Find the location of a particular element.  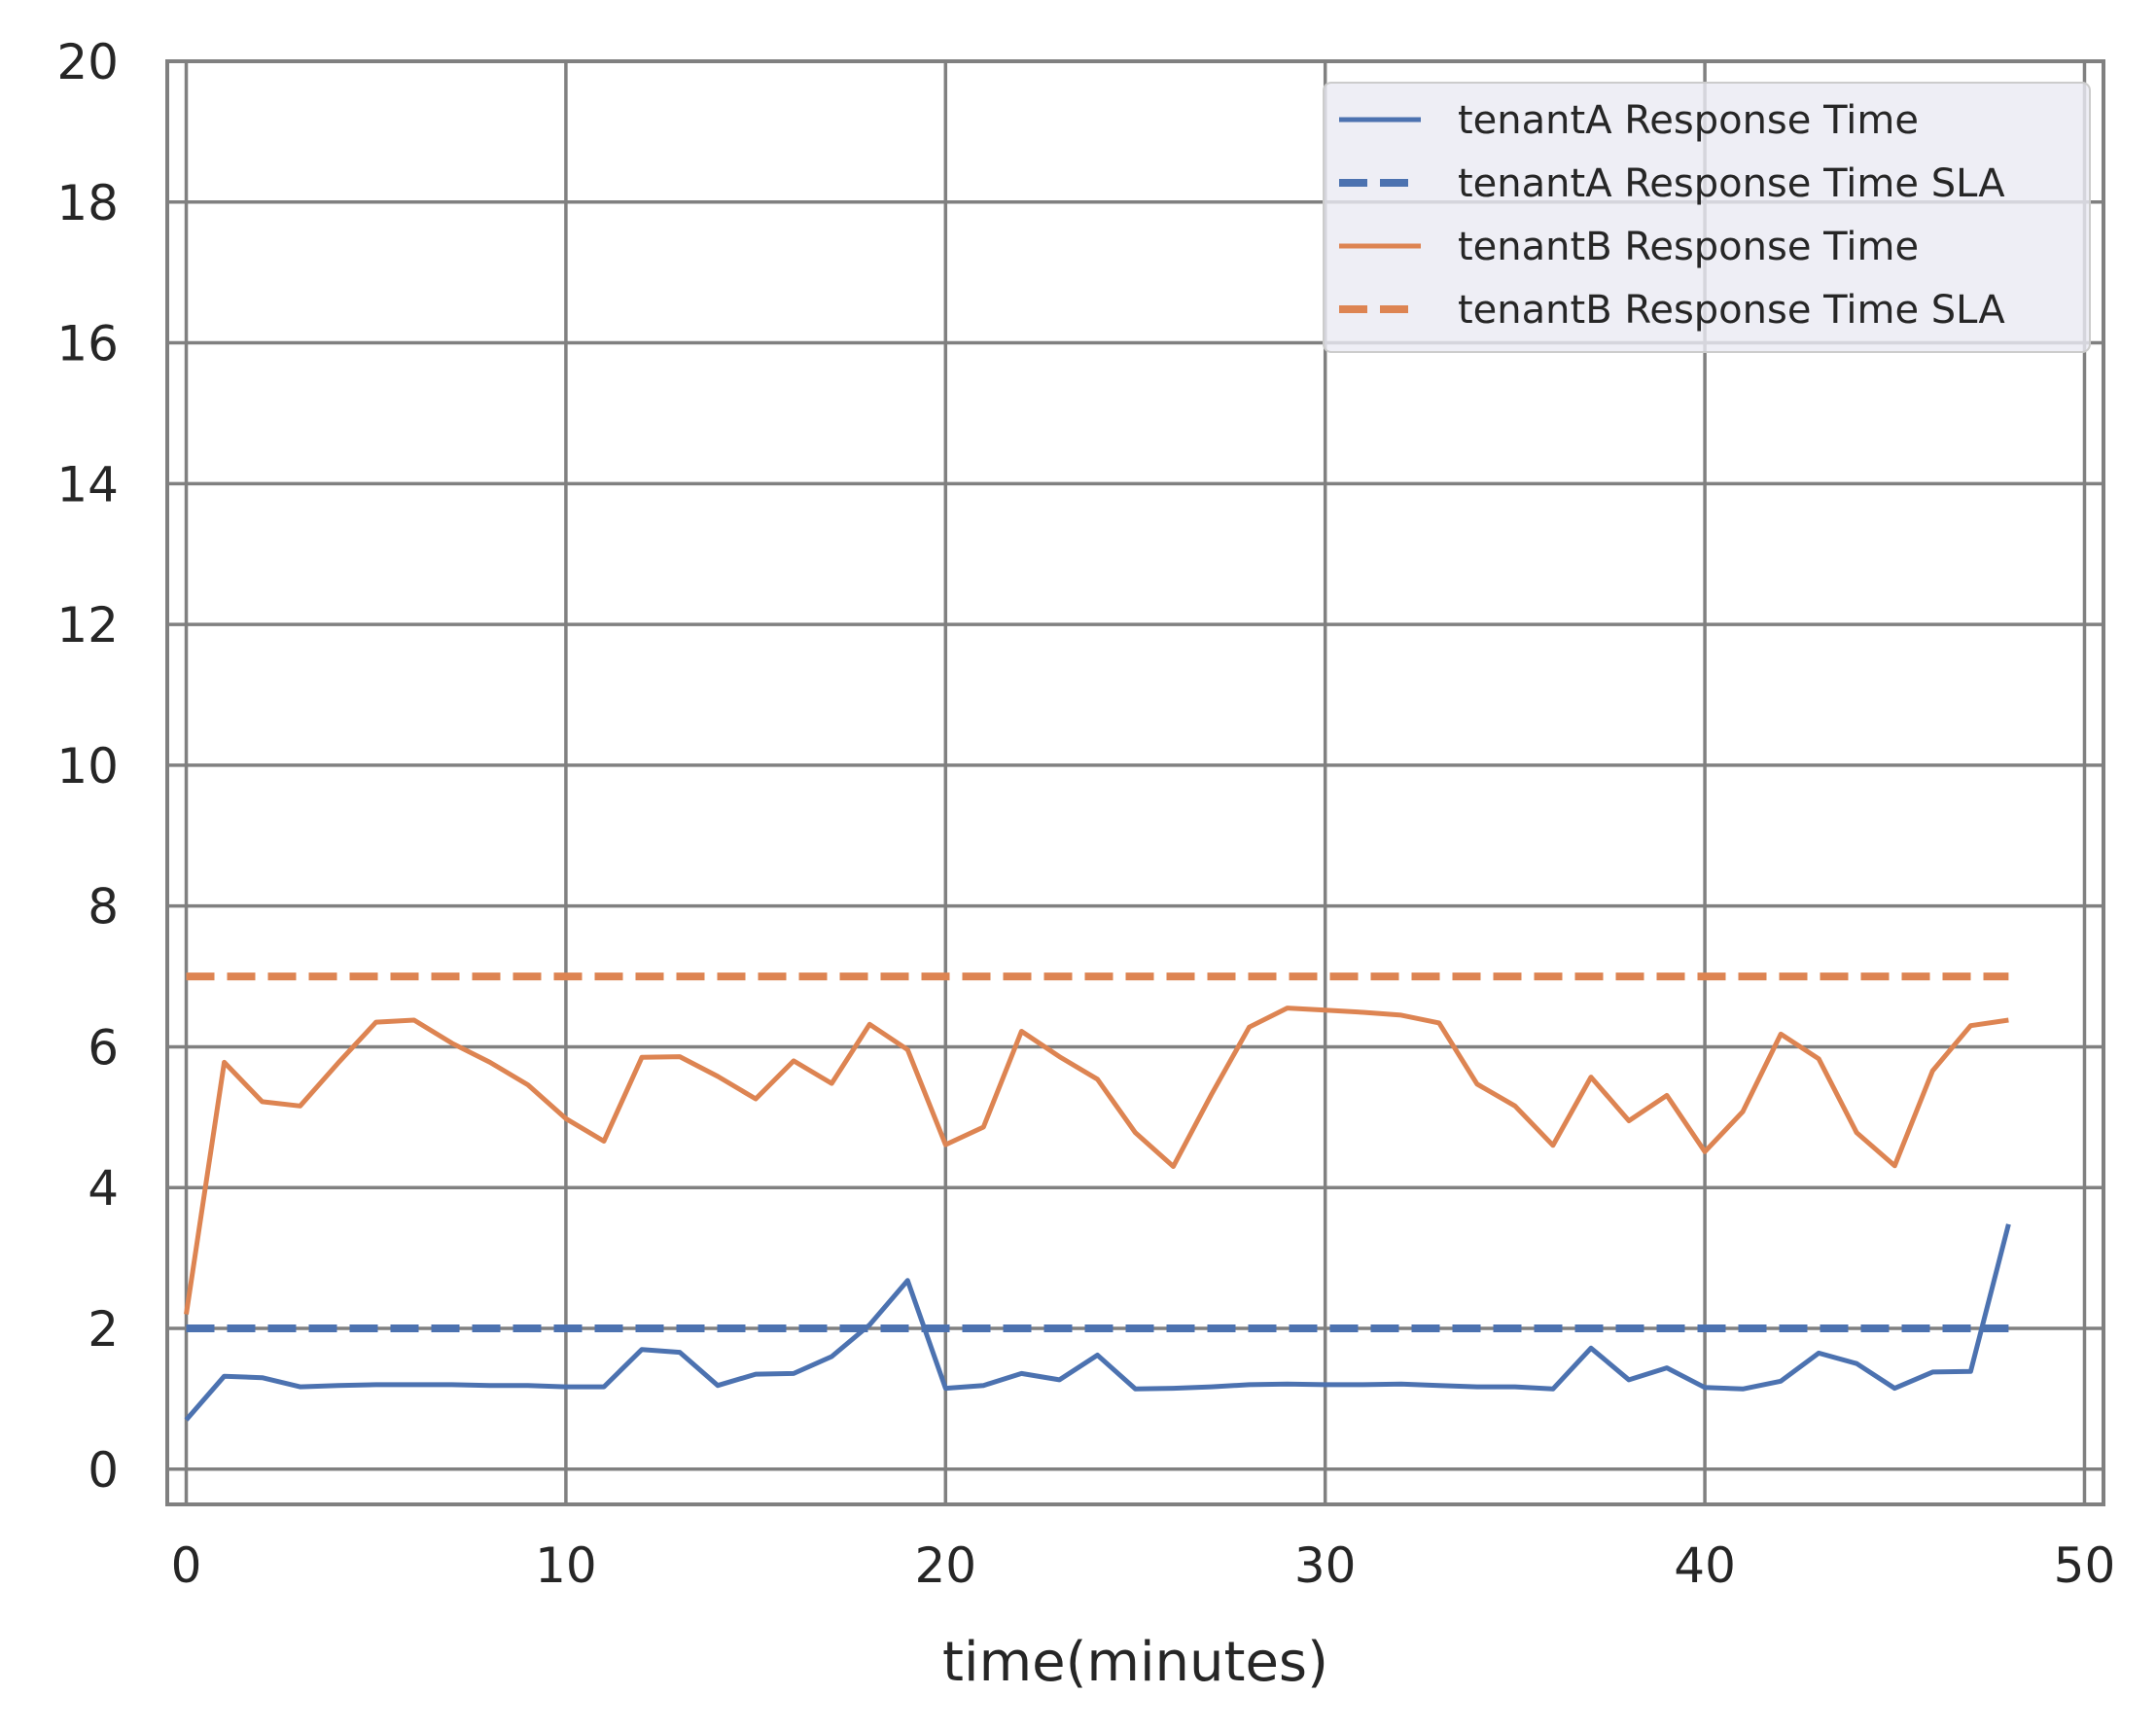

legend-label: tenantB Response Time is located at coordinates (1688, 247).